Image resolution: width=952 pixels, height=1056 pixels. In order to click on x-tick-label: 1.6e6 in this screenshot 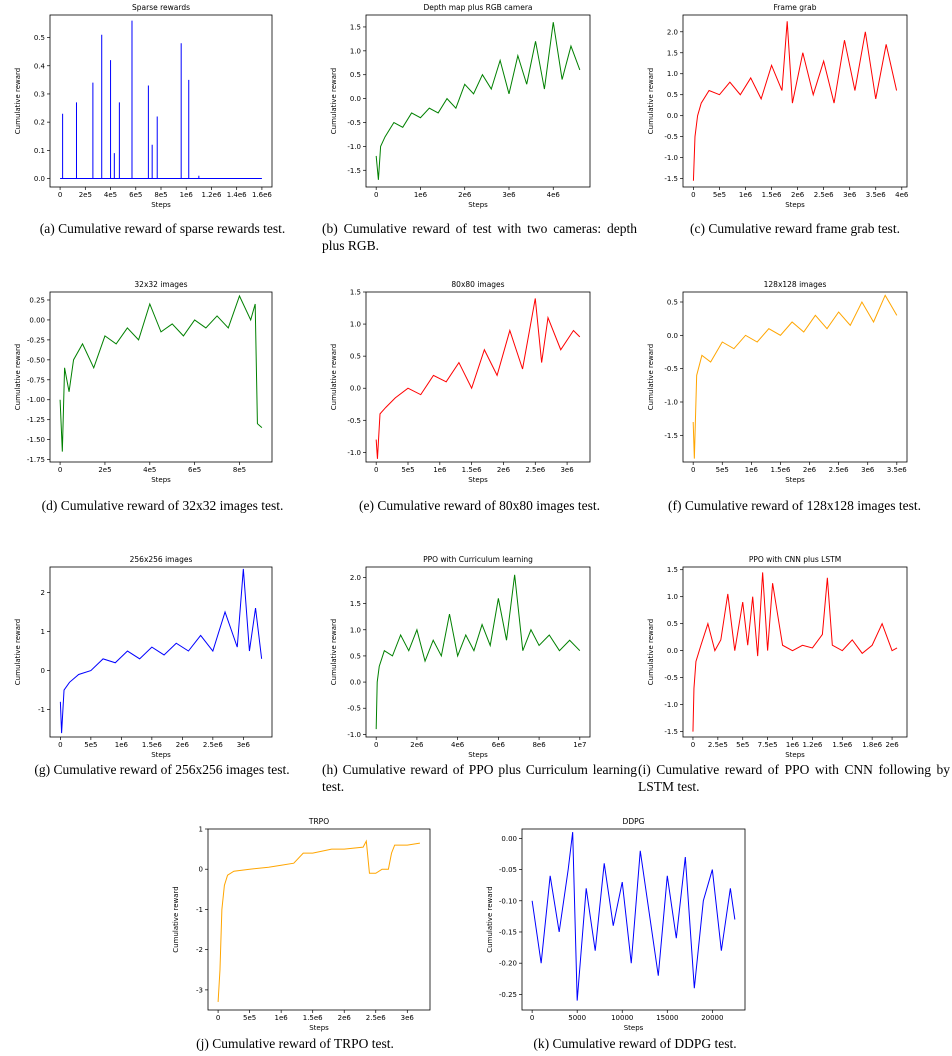, I will do `click(262, 195)`.